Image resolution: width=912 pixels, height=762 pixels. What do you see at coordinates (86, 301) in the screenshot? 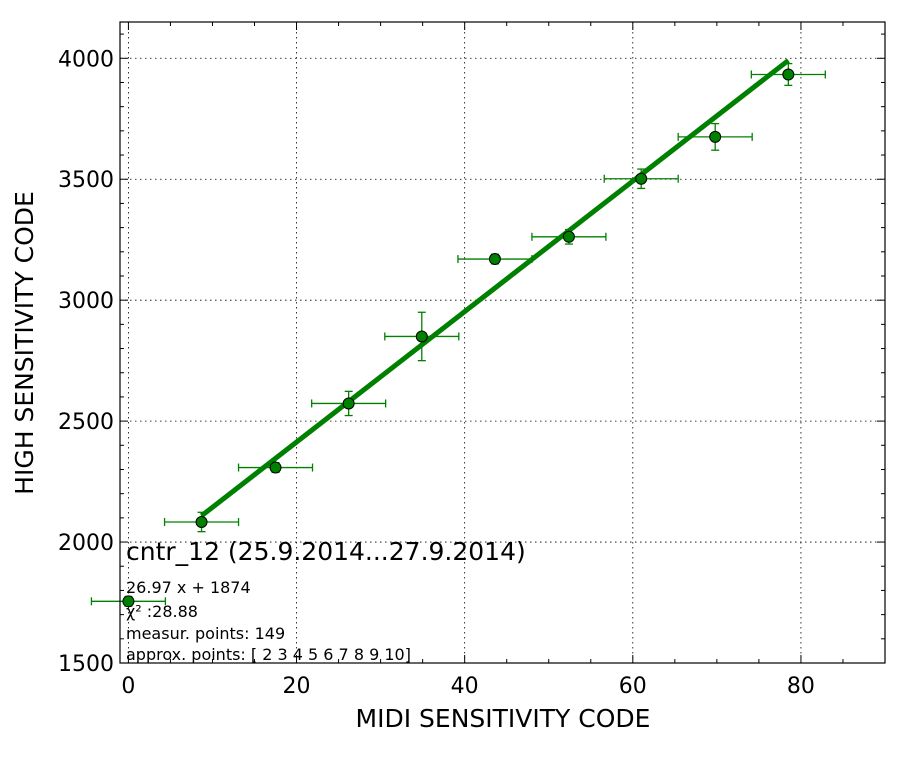
I see `y-tick-label: 3000` at bounding box center [86, 301].